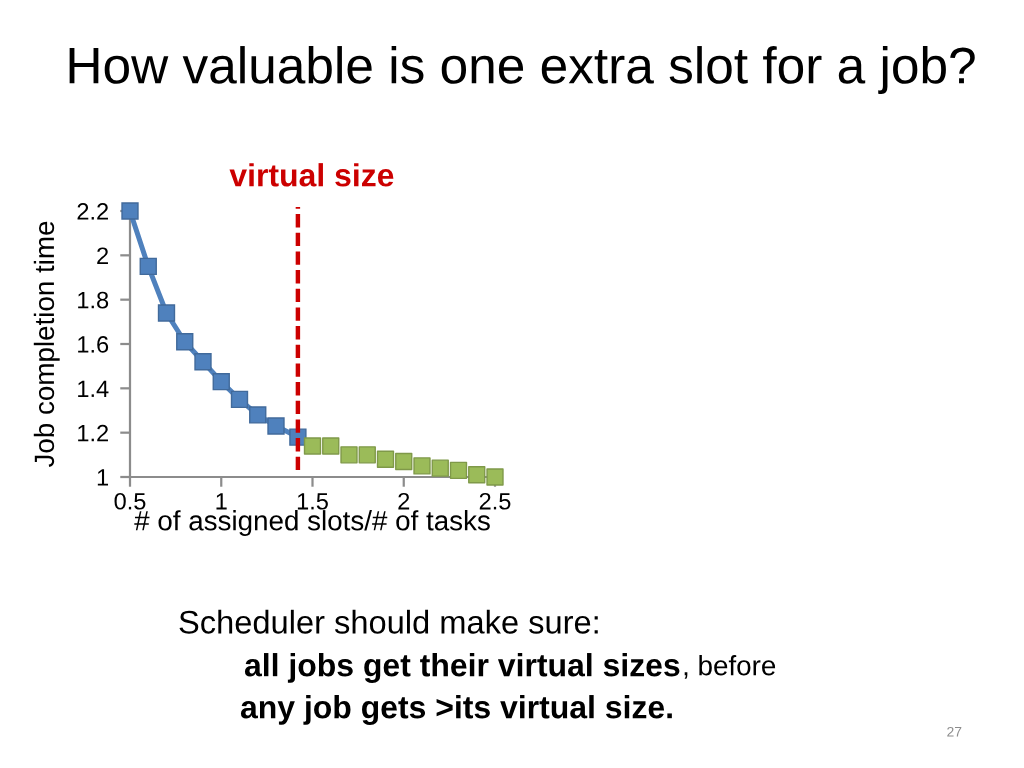 The image size is (1024, 768). What do you see at coordinates (102, 255) in the screenshot?
I see `y-tick-label: 2` at bounding box center [102, 255].